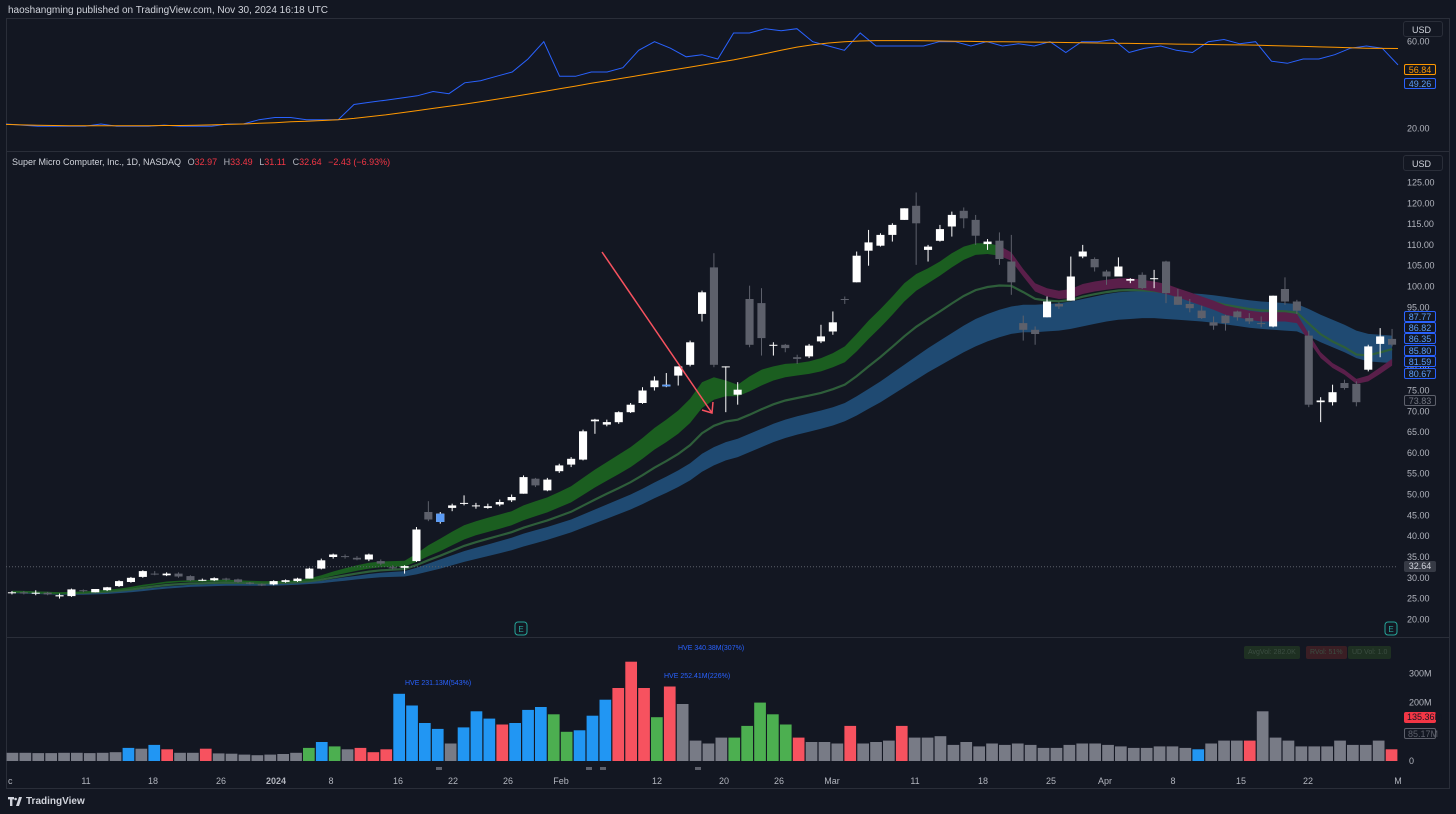 The width and height of the screenshot is (1456, 814). I want to click on low-label: L, so click(262, 162).